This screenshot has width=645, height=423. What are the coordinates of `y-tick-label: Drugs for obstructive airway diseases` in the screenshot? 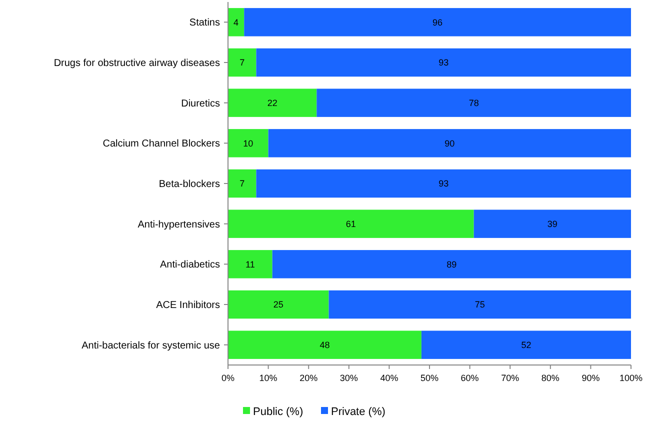 It's located at (137, 63).